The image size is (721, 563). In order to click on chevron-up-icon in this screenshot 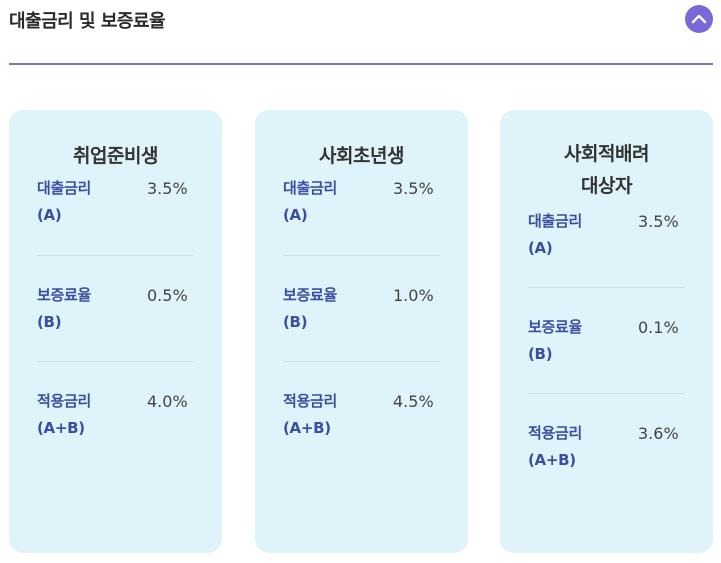, I will do `click(699, 19)`.